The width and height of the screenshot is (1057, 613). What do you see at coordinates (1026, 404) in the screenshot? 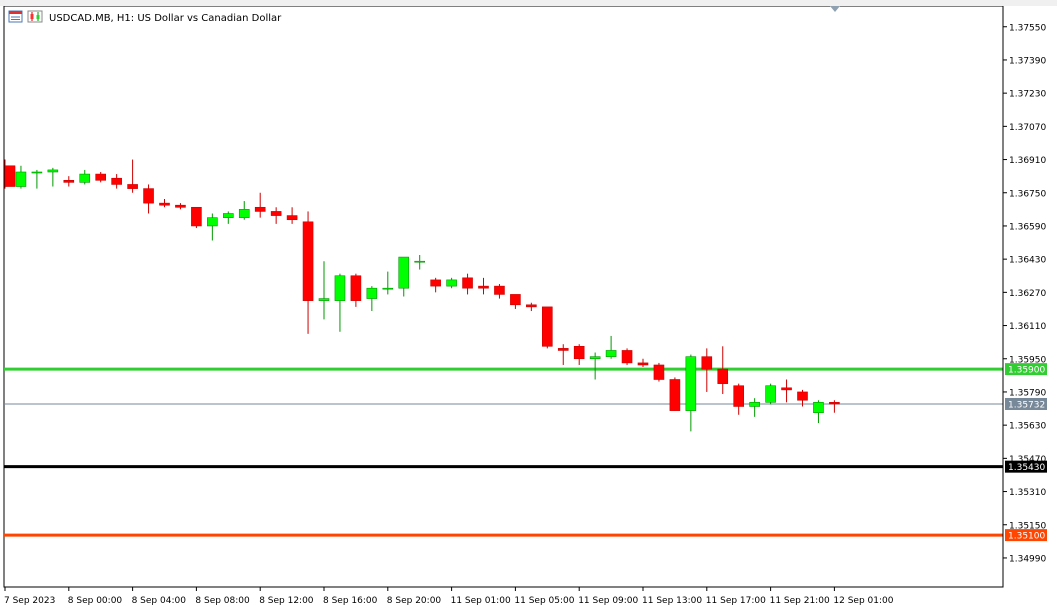
I see `price-label-1: 1.35732` at bounding box center [1026, 404].